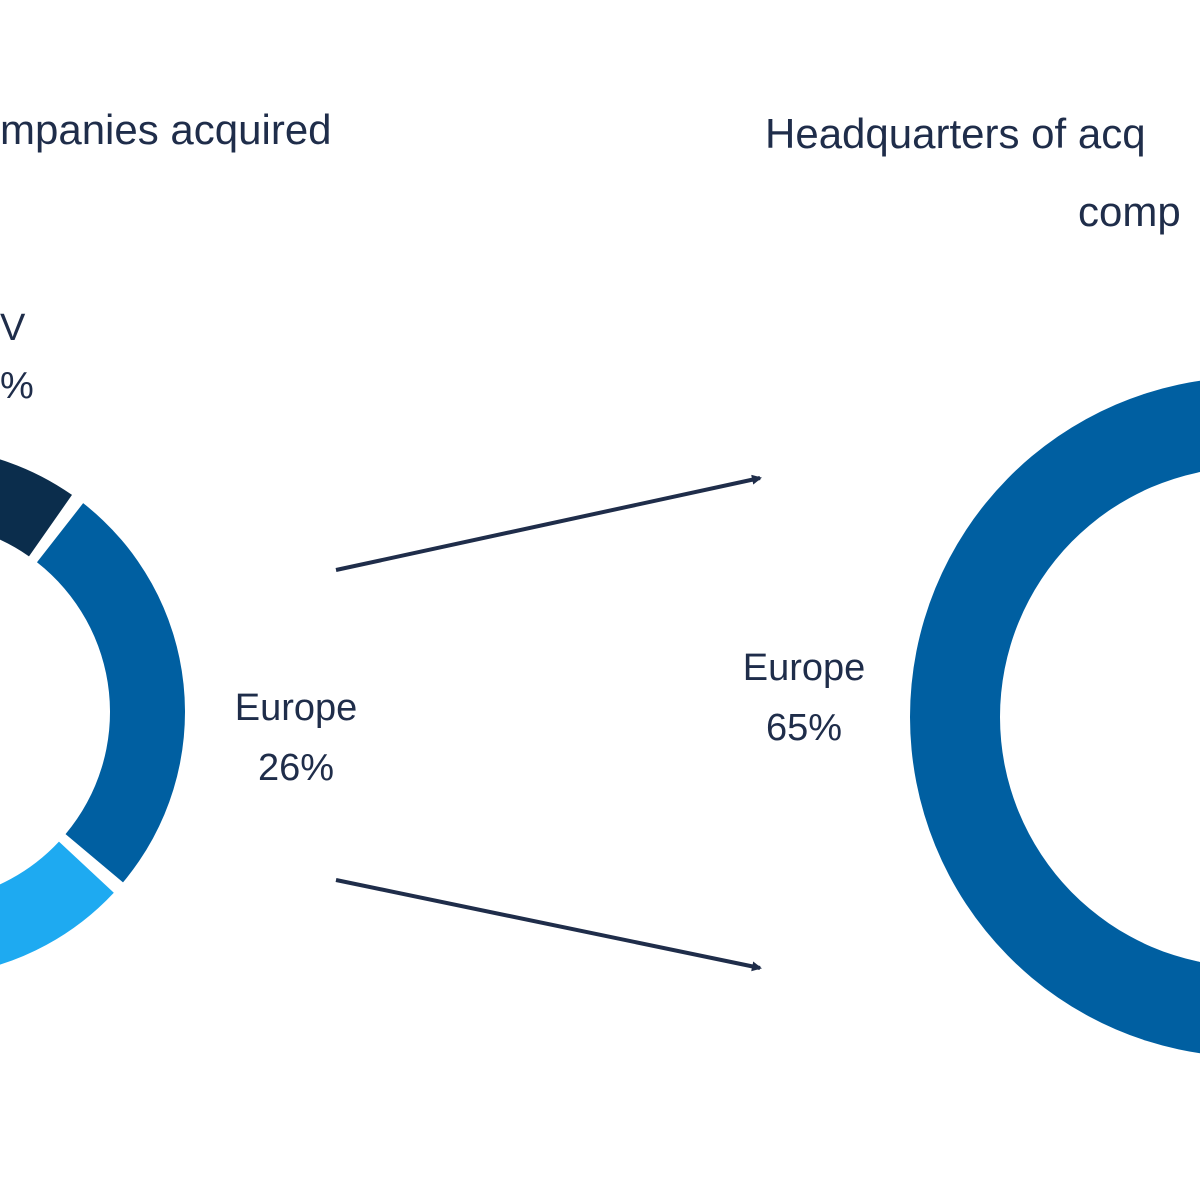 This screenshot has width=1200, height=1200. What do you see at coordinates (804, 668) in the screenshot?
I see `right-europe-label: Europe` at bounding box center [804, 668].